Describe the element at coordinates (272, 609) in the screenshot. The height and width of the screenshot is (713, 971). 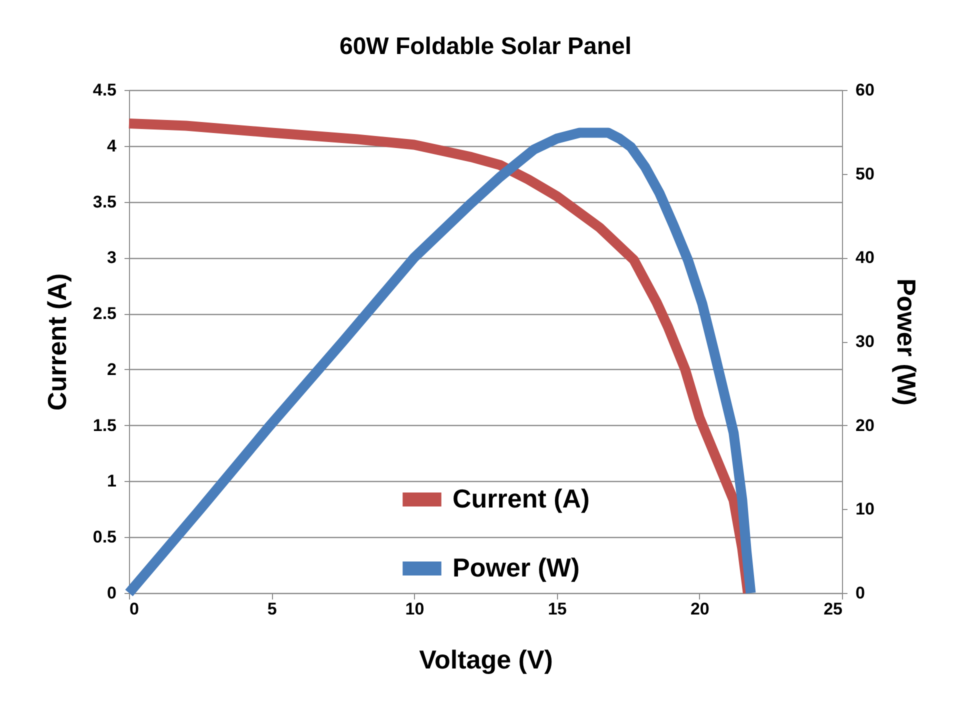
I see `x-tick-label: 5` at that location.